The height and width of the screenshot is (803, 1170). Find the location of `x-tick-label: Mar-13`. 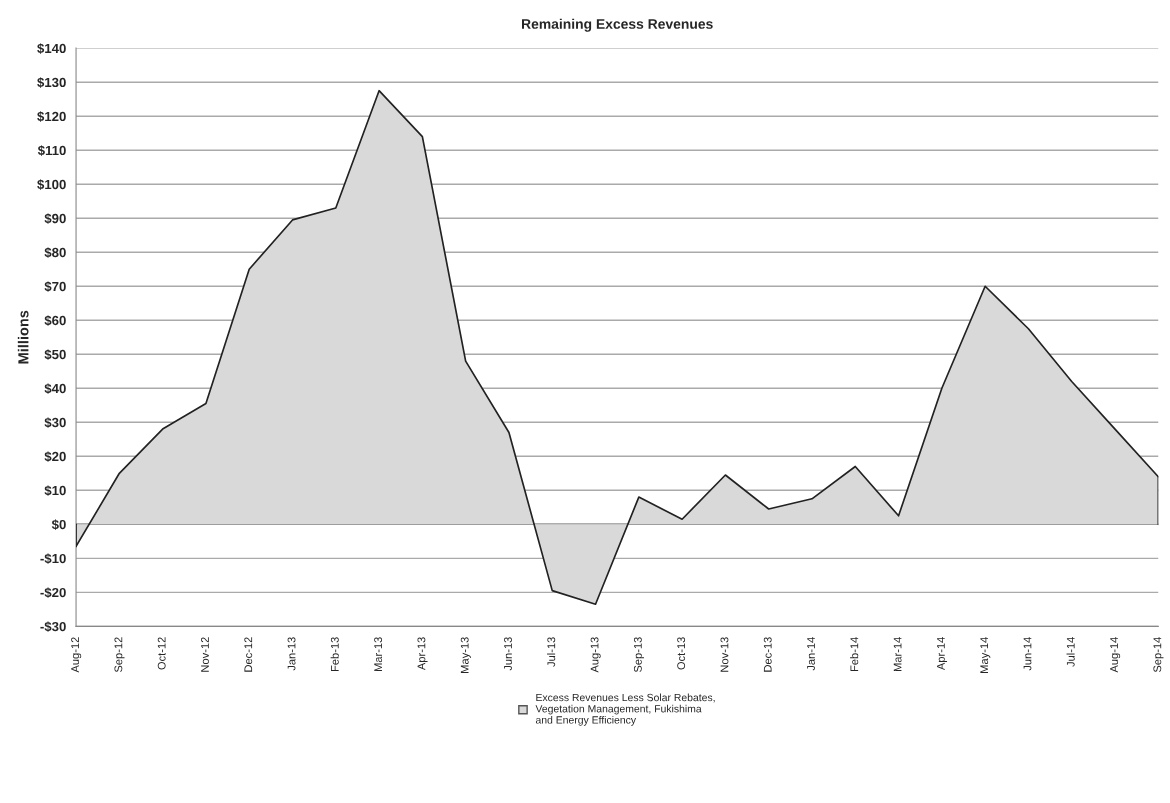

x-tick-label: Mar-13 is located at coordinates (378, 654).